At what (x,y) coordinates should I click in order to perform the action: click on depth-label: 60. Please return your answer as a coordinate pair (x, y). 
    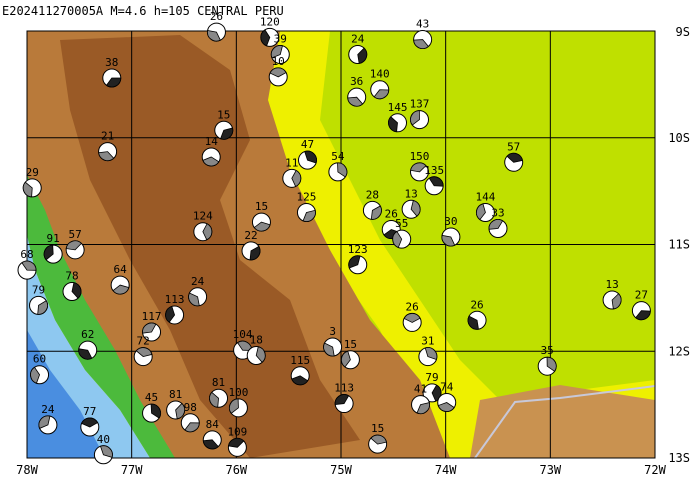
    Looking at the image, I should click on (39, 359).